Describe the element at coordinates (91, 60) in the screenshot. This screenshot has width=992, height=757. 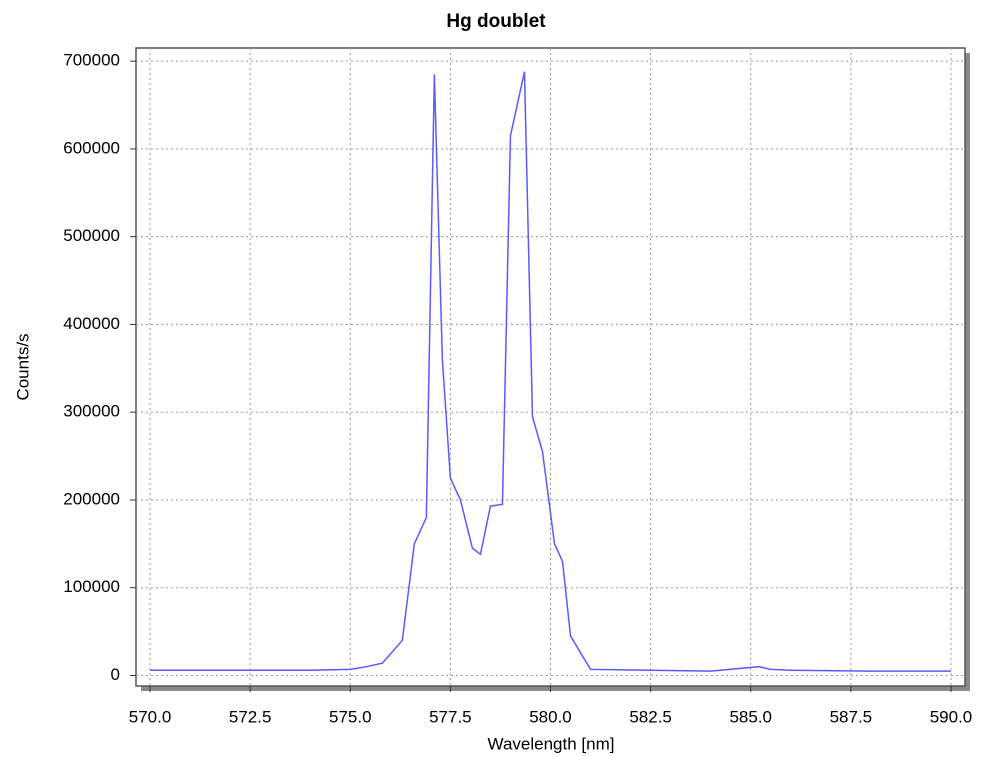
I see `y-tick-label: 700000` at that location.